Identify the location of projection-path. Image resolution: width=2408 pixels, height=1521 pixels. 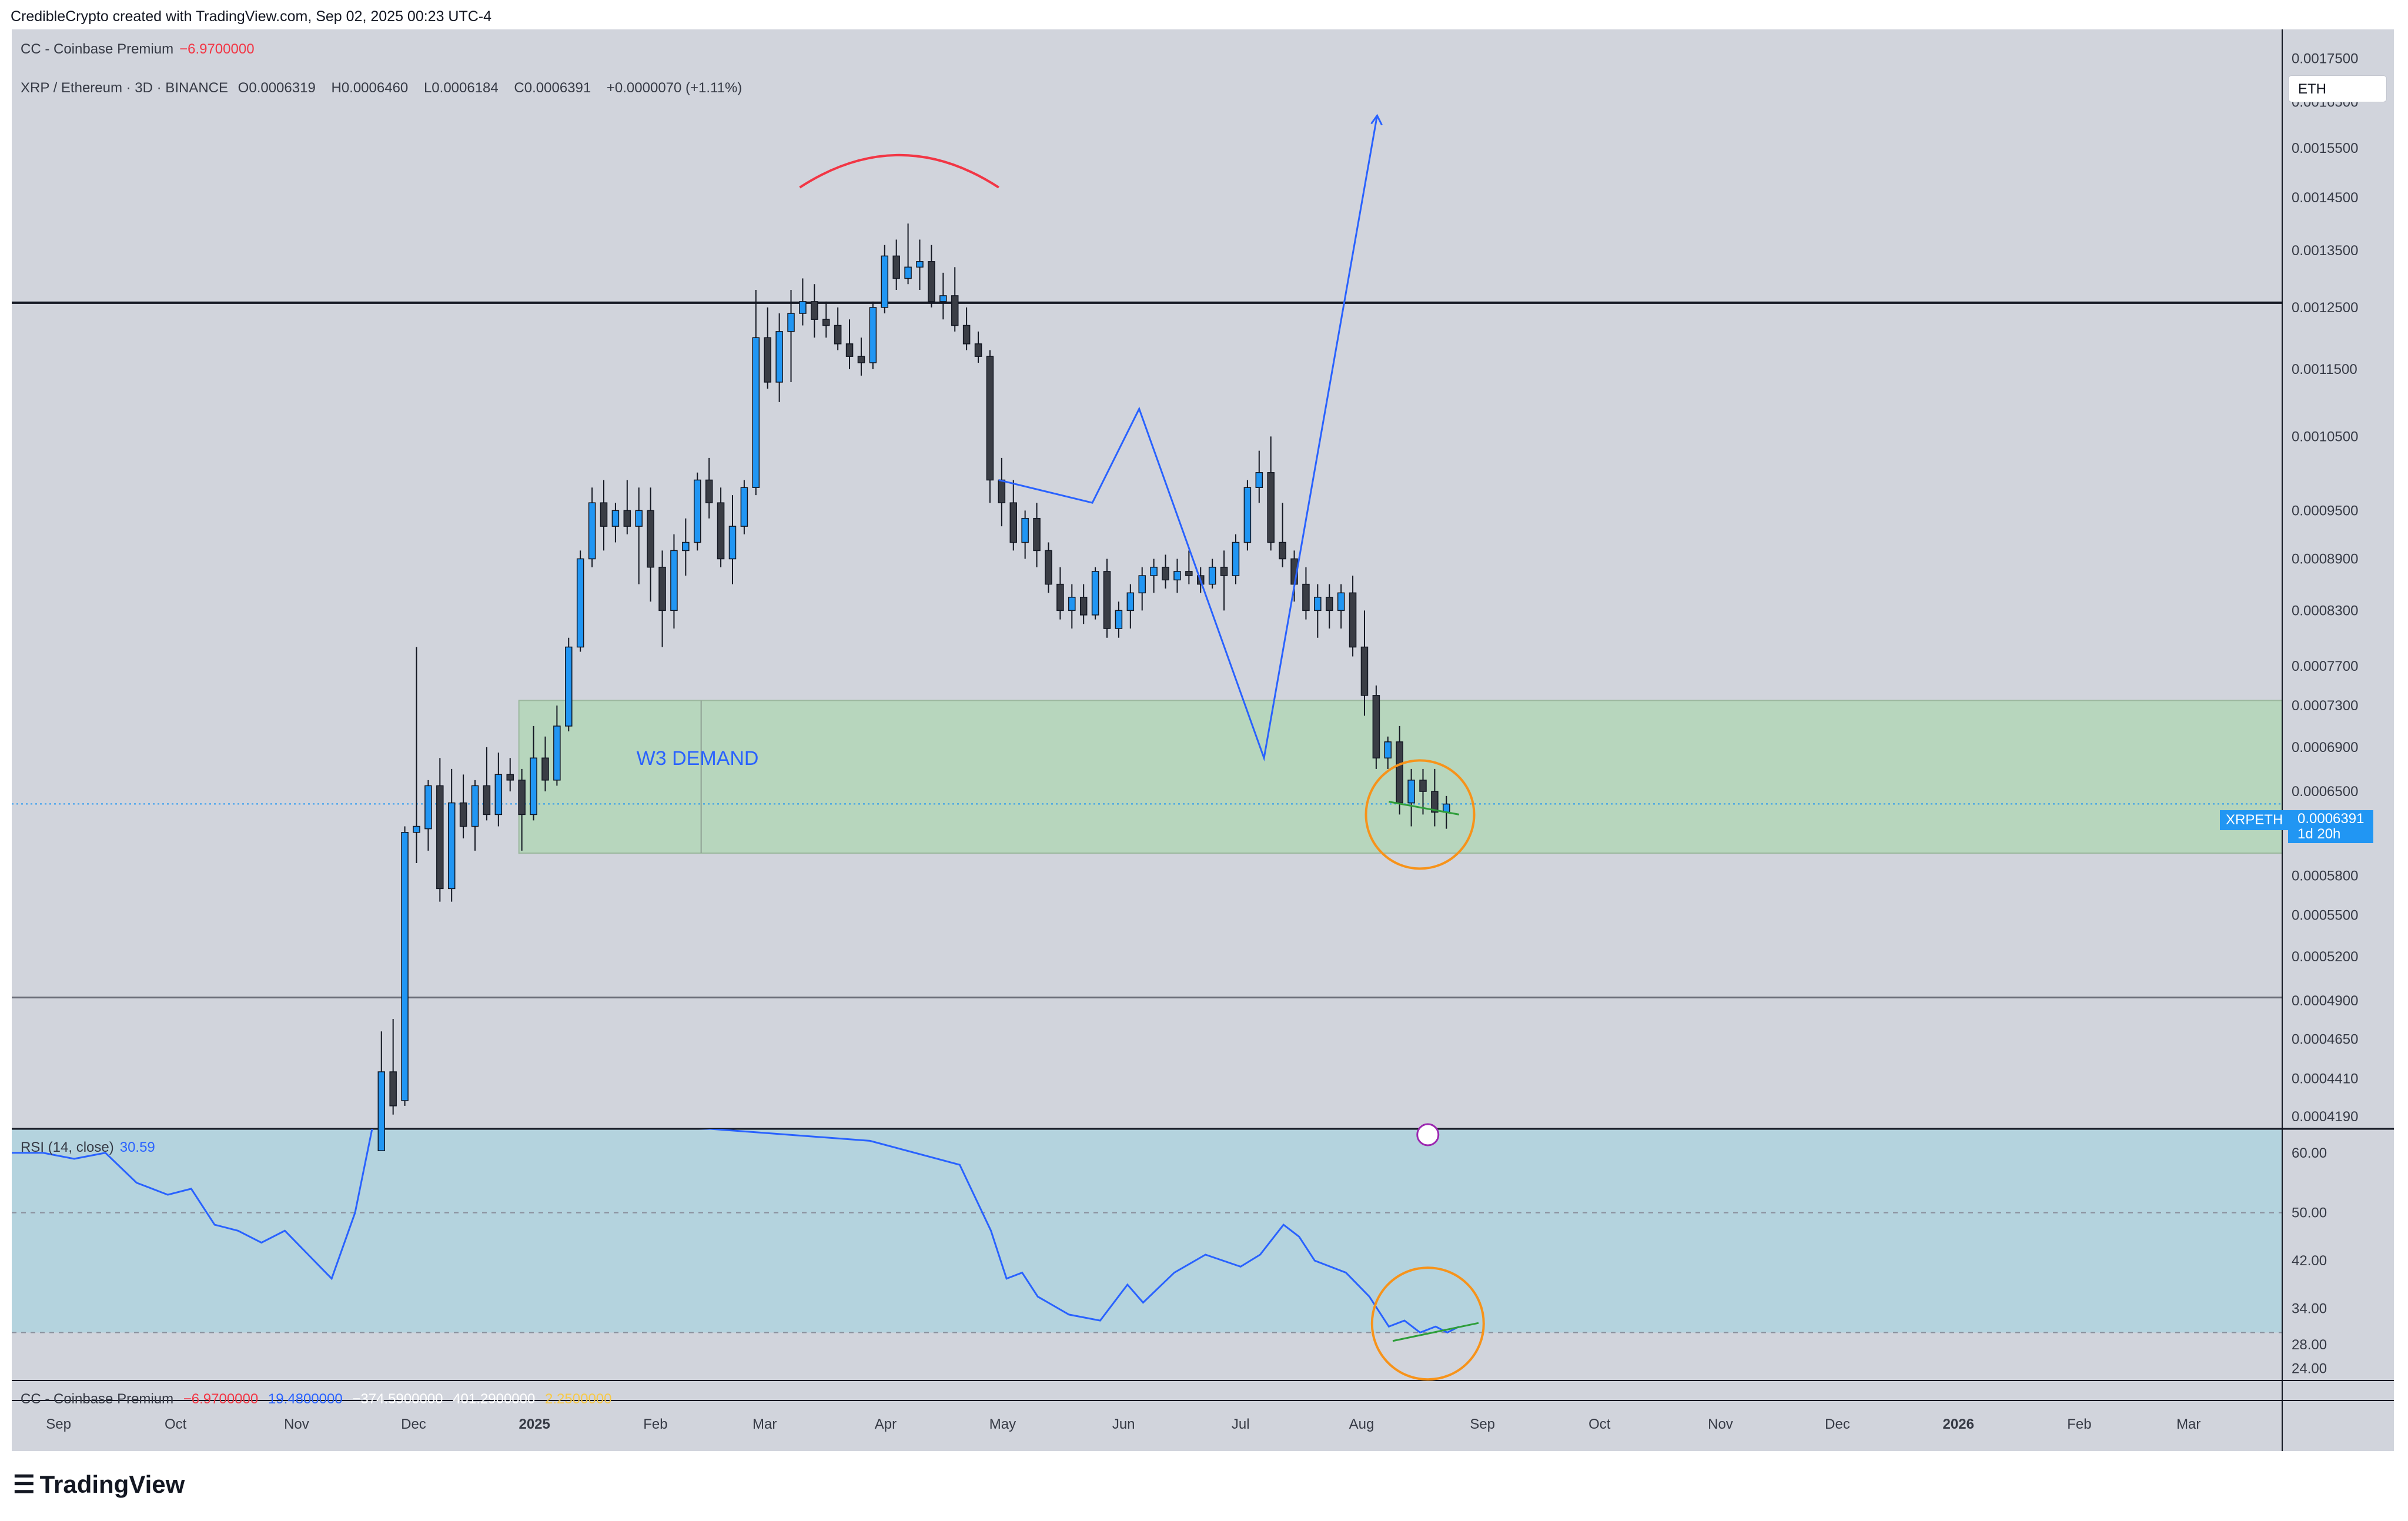
(1188, 438).